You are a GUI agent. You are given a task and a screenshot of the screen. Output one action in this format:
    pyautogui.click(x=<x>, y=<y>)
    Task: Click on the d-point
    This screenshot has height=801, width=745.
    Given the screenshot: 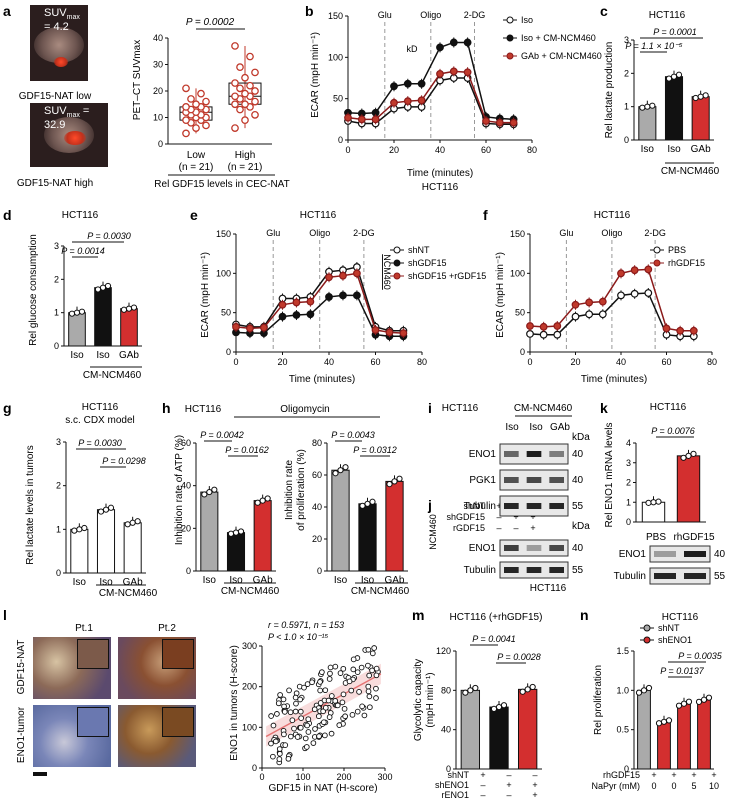 What is the action you would take?
    pyautogui.click(x=82, y=311)
    